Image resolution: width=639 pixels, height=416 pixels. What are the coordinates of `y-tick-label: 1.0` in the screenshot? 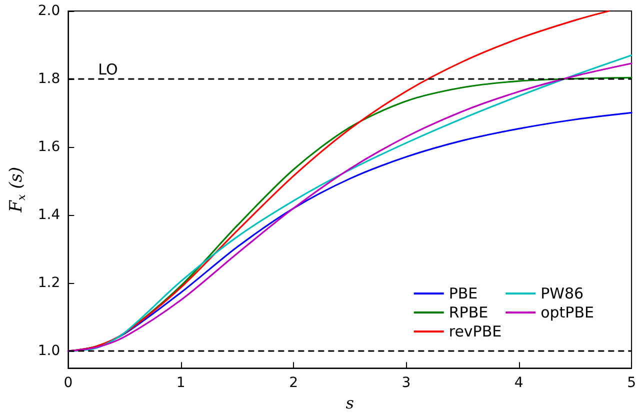 It's located at (49, 351).